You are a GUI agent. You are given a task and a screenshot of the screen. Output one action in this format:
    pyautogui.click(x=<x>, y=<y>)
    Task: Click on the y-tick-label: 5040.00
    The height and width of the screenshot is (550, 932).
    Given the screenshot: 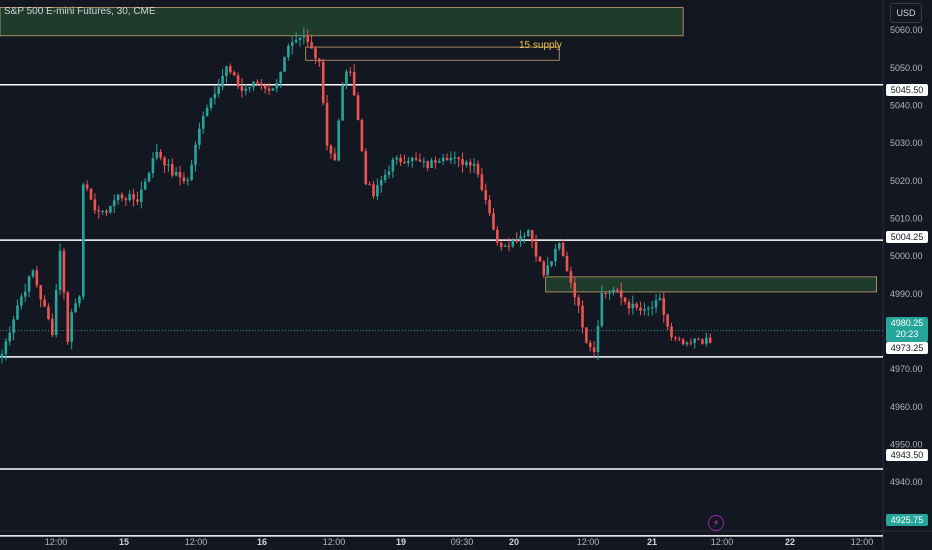 What is the action you would take?
    pyautogui.click(x=906, y=105)
    